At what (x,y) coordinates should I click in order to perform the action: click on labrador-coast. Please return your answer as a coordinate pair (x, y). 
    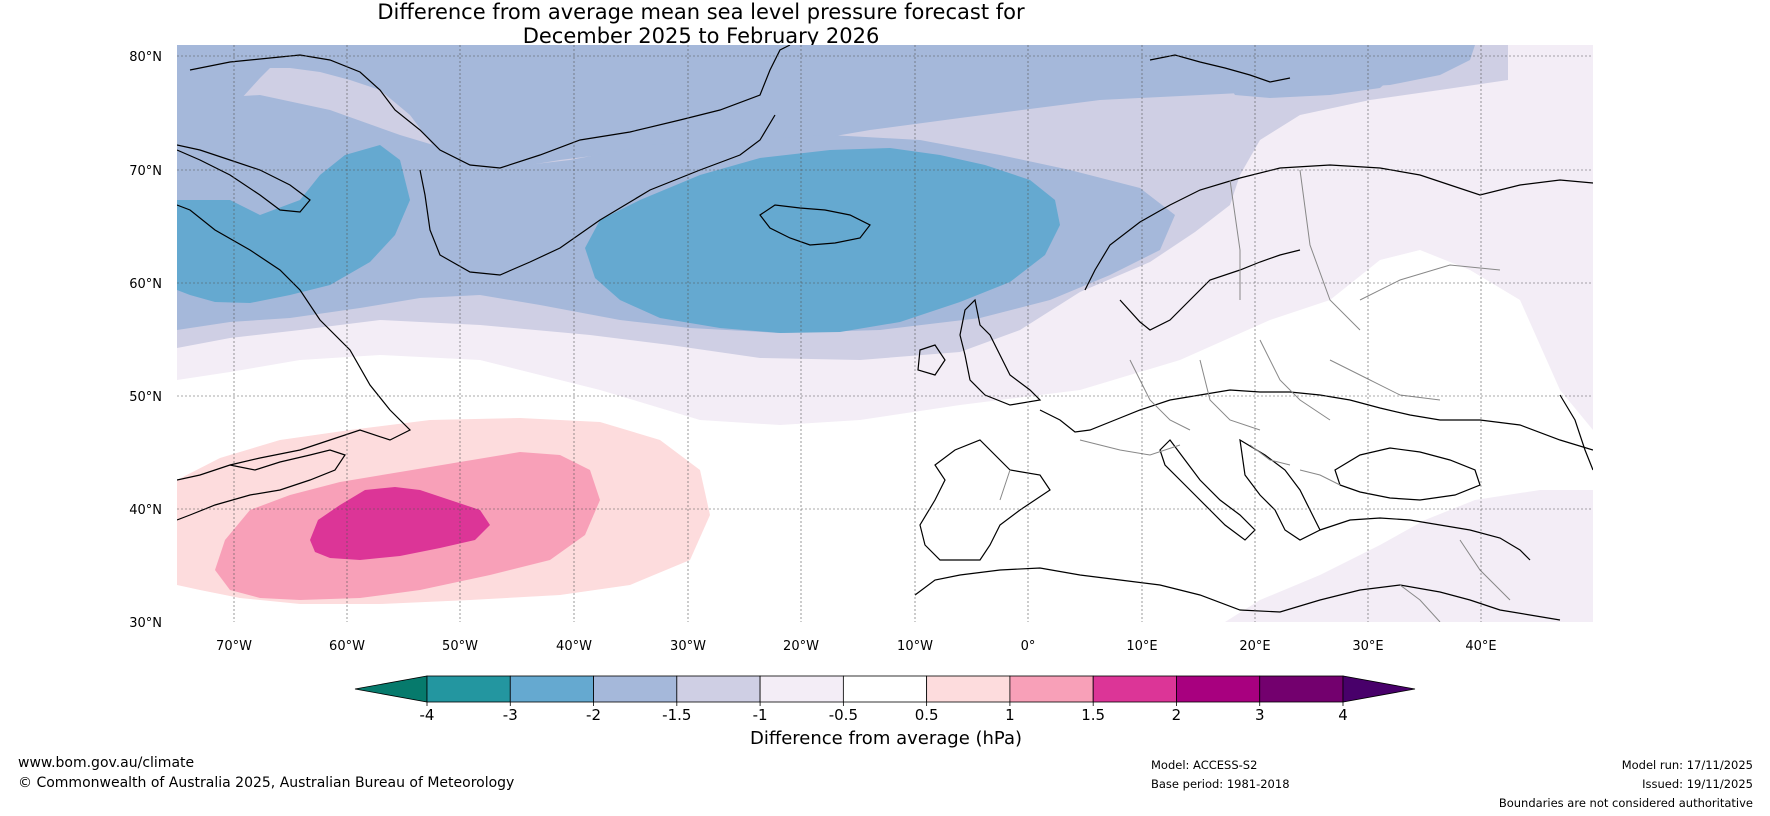
    Looking at the image, I should click on (294, 342).